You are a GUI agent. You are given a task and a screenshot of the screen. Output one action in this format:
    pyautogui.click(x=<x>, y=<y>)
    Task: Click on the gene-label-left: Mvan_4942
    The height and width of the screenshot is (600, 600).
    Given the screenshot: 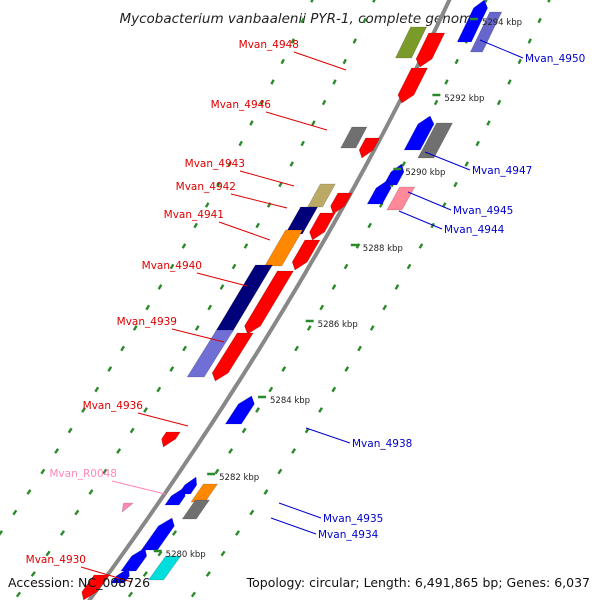 What is the action you would take?
    pyautogui.click(x=206, y=187)
    